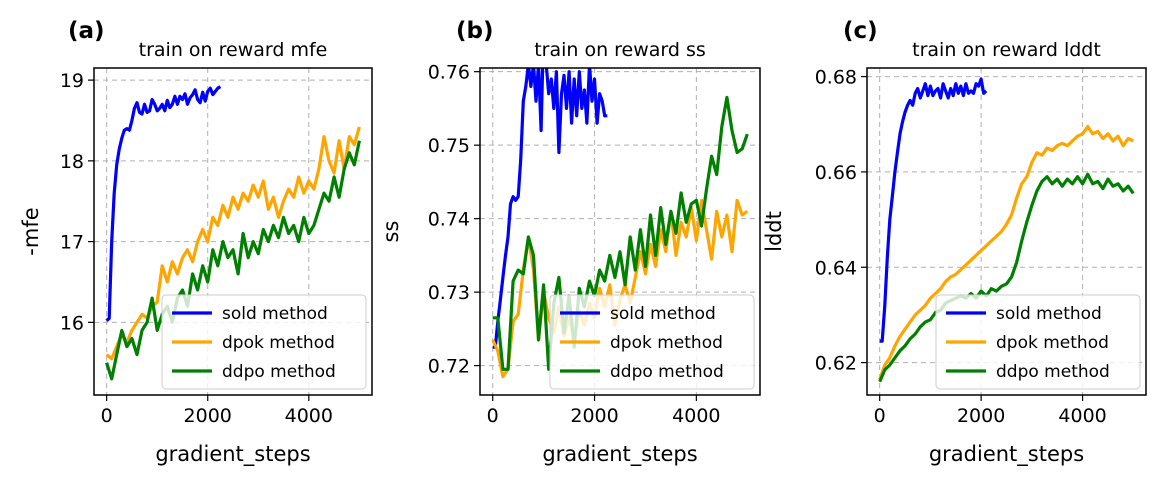  What do you see at coordinates (836, 364) in the screenshot?
I see `y-tick-label: 0.62` at bounding box center [836, 364].